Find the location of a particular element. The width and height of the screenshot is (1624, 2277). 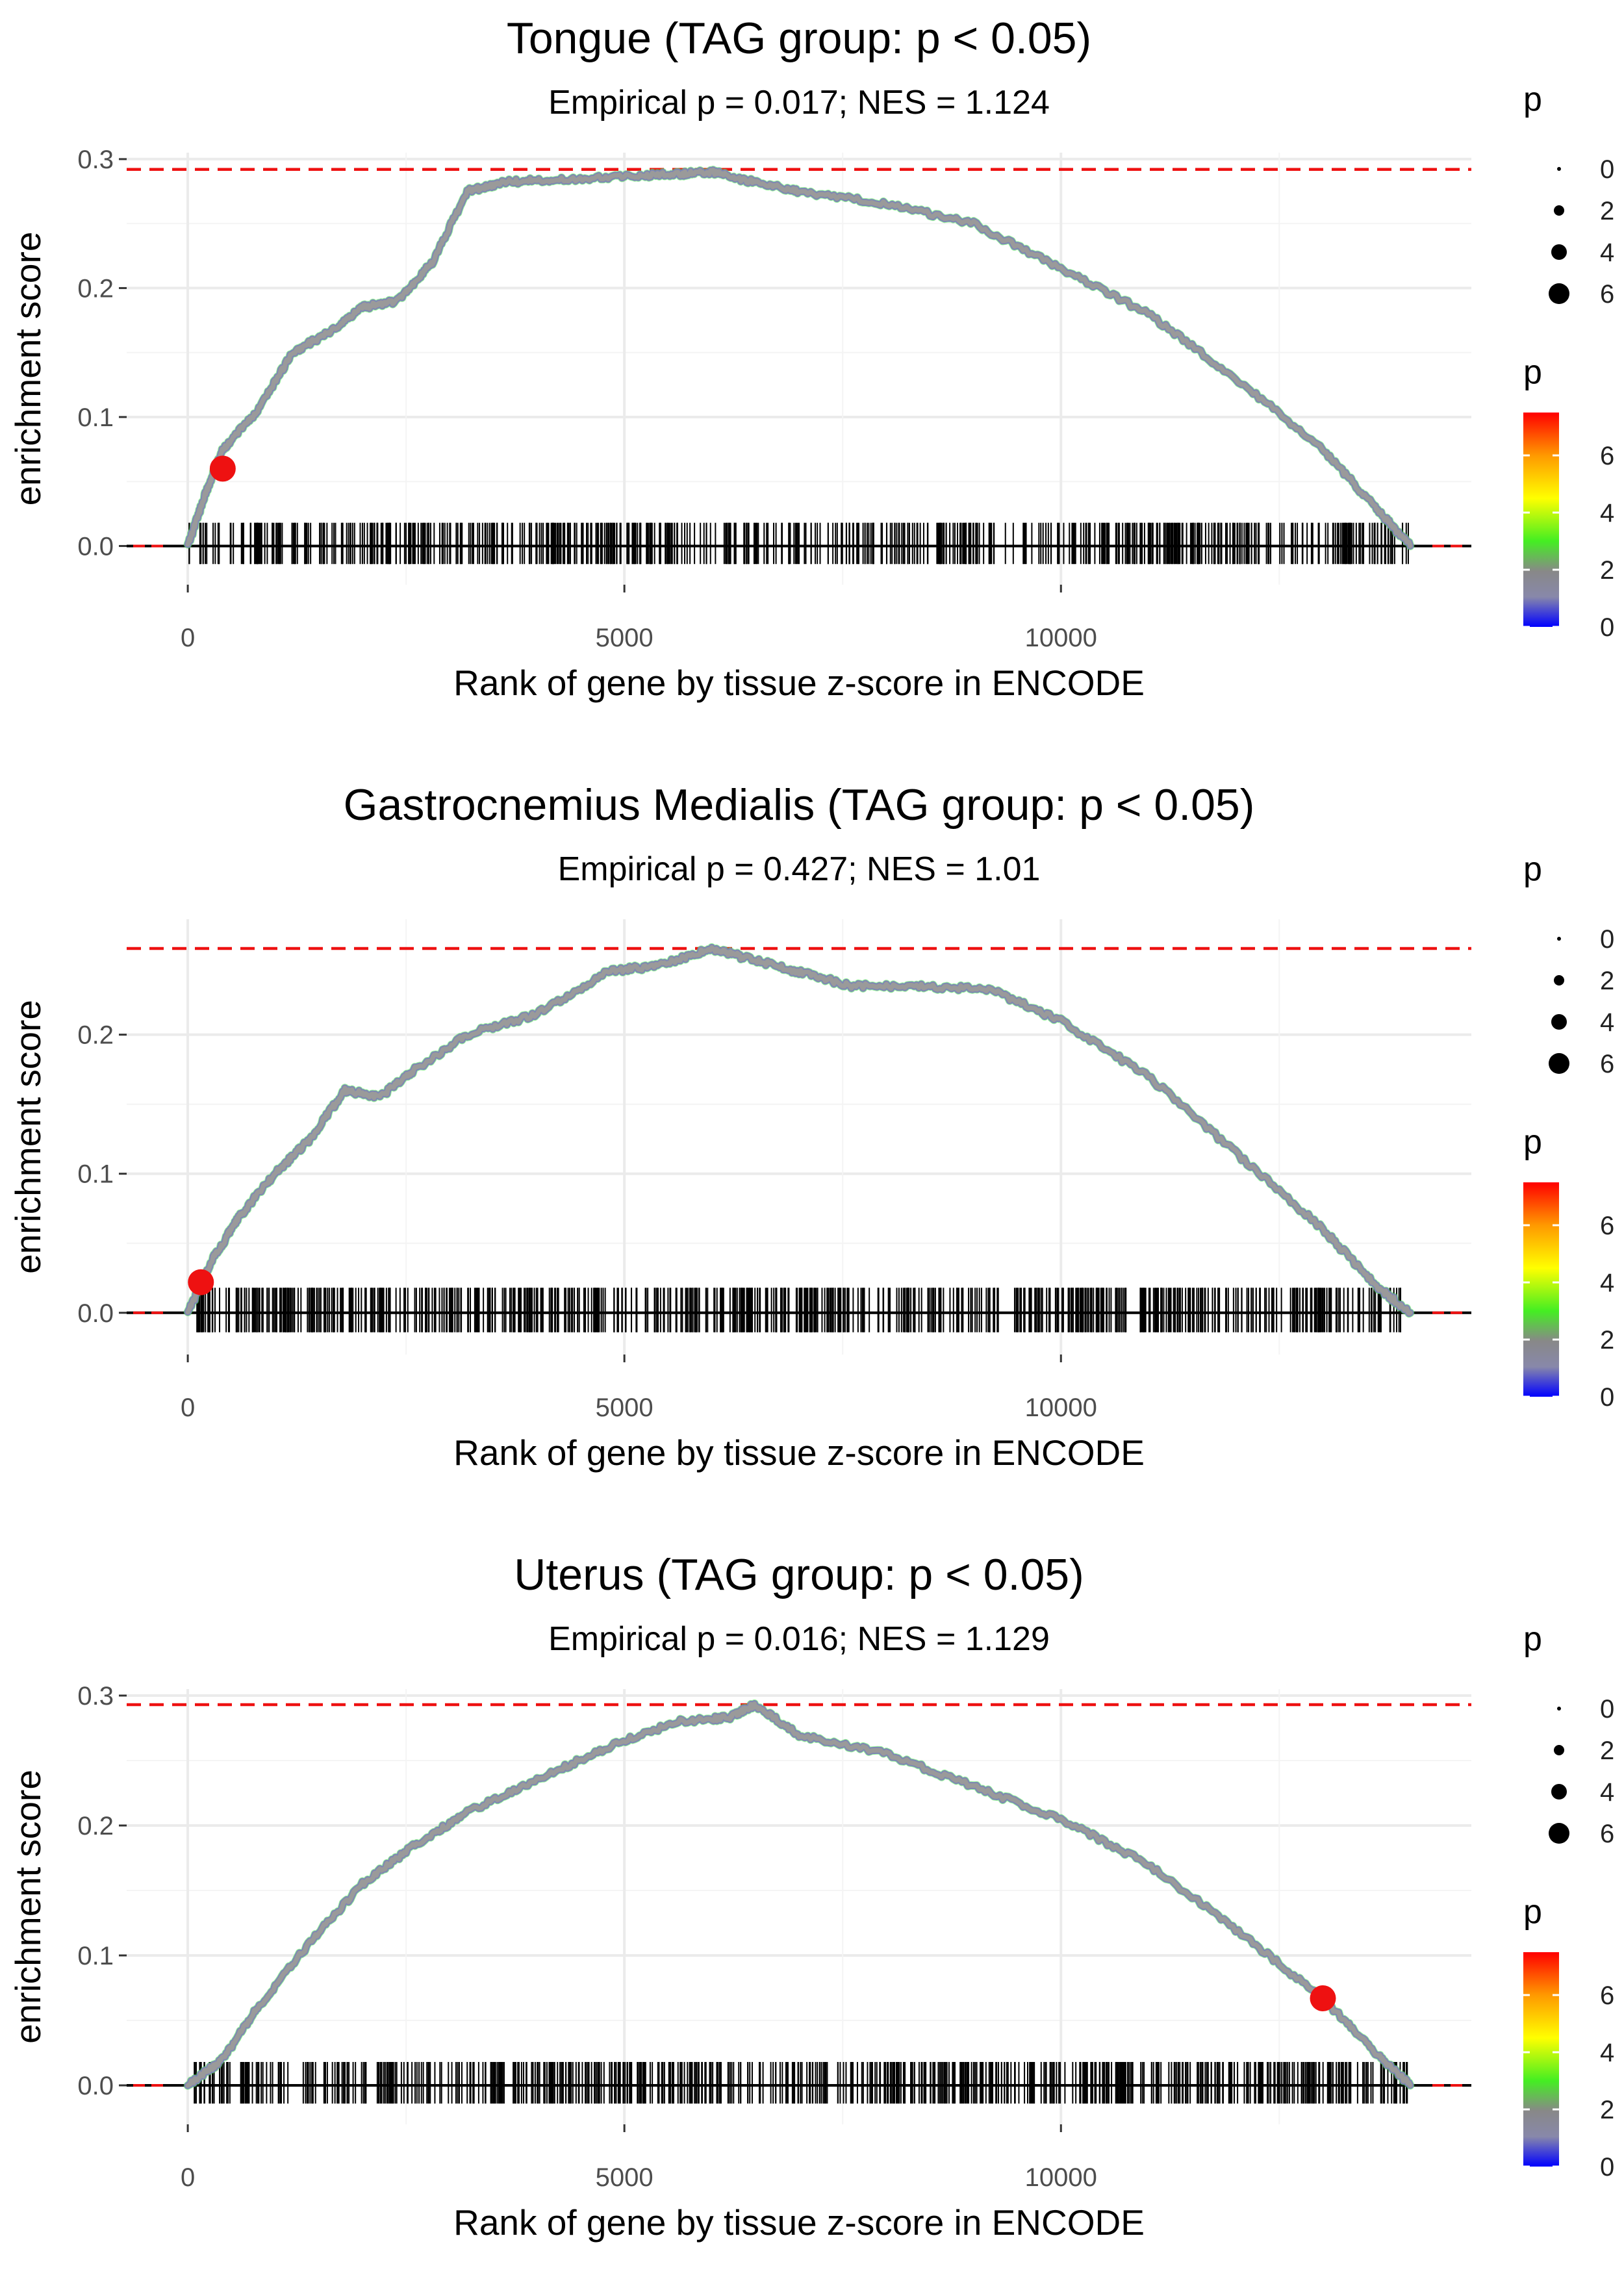

chart-subtitle: Empirical p = 0.427; NES = 1.01 is located at coordinates (799, 869).